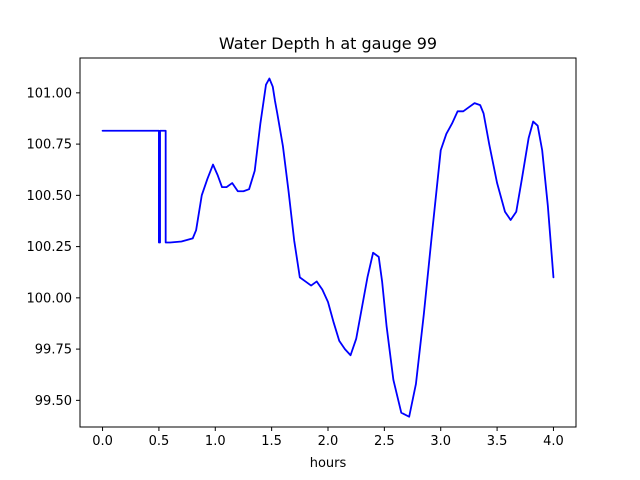 Image resolution: width=640 pixels, height=480 pixels. What do you see at coordinates (50, 247) in the screenshot?
I see `y-tick-label: 100.25` at bounding box center [50, 247].